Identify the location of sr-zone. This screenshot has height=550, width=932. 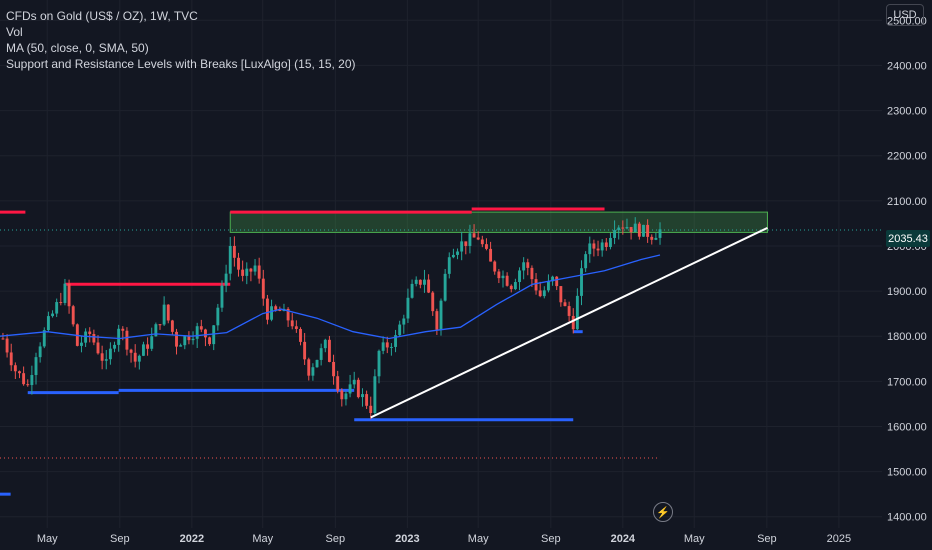
(498, 222).